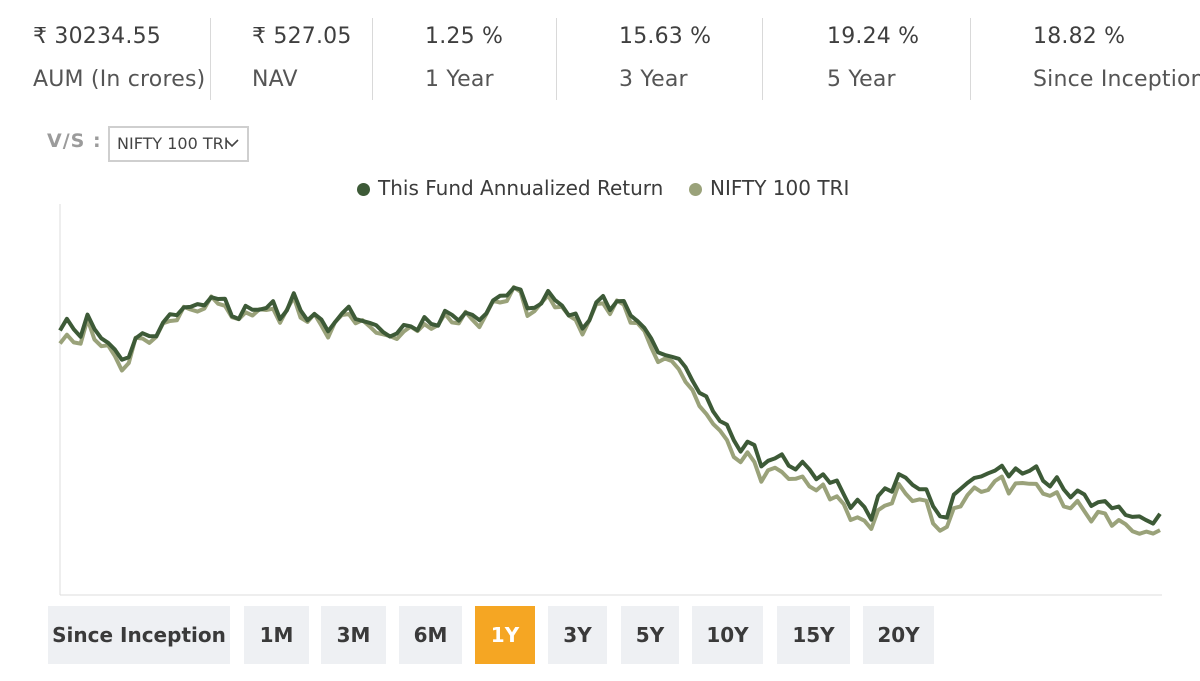 The width and height of the screenshot is (1200, 681). Describe the element at coordinates (276, 635) in the screenshot. I see `period-button-1m: 1M` at that location.